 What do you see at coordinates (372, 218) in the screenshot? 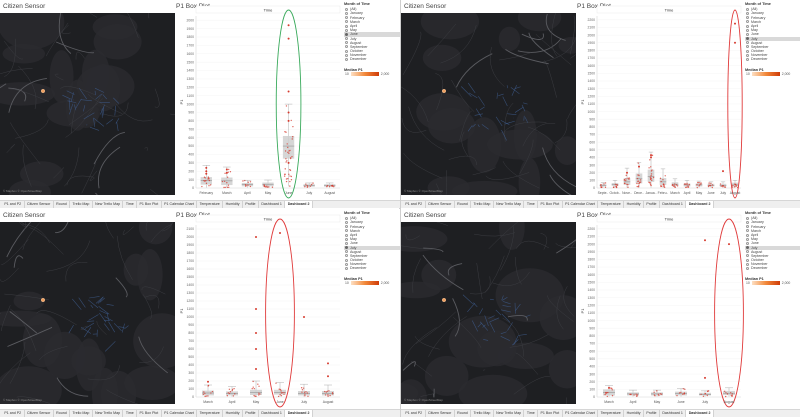
I see `month-option: (All)` at bounding box center [372, 218].